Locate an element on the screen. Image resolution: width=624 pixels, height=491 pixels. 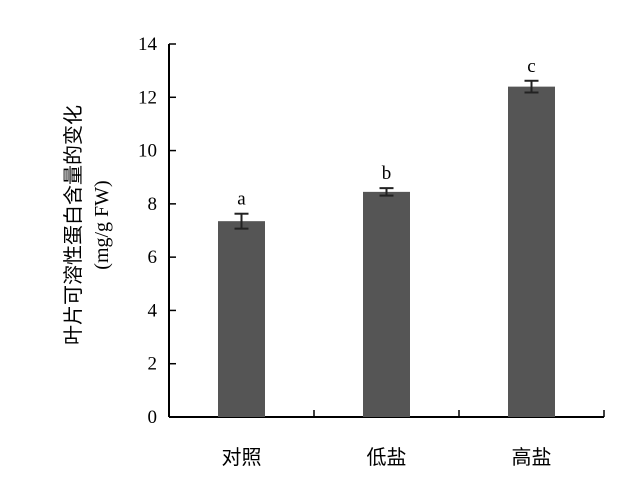
significance-label: a is located at coordinates (241, 199).